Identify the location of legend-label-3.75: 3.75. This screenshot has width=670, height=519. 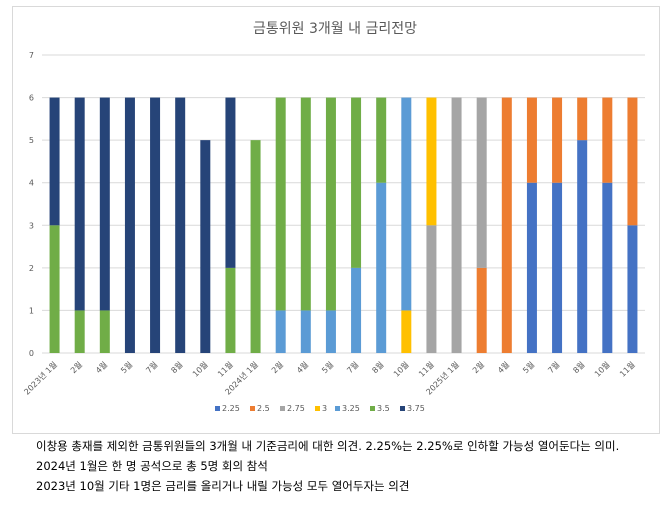
(416, 408).